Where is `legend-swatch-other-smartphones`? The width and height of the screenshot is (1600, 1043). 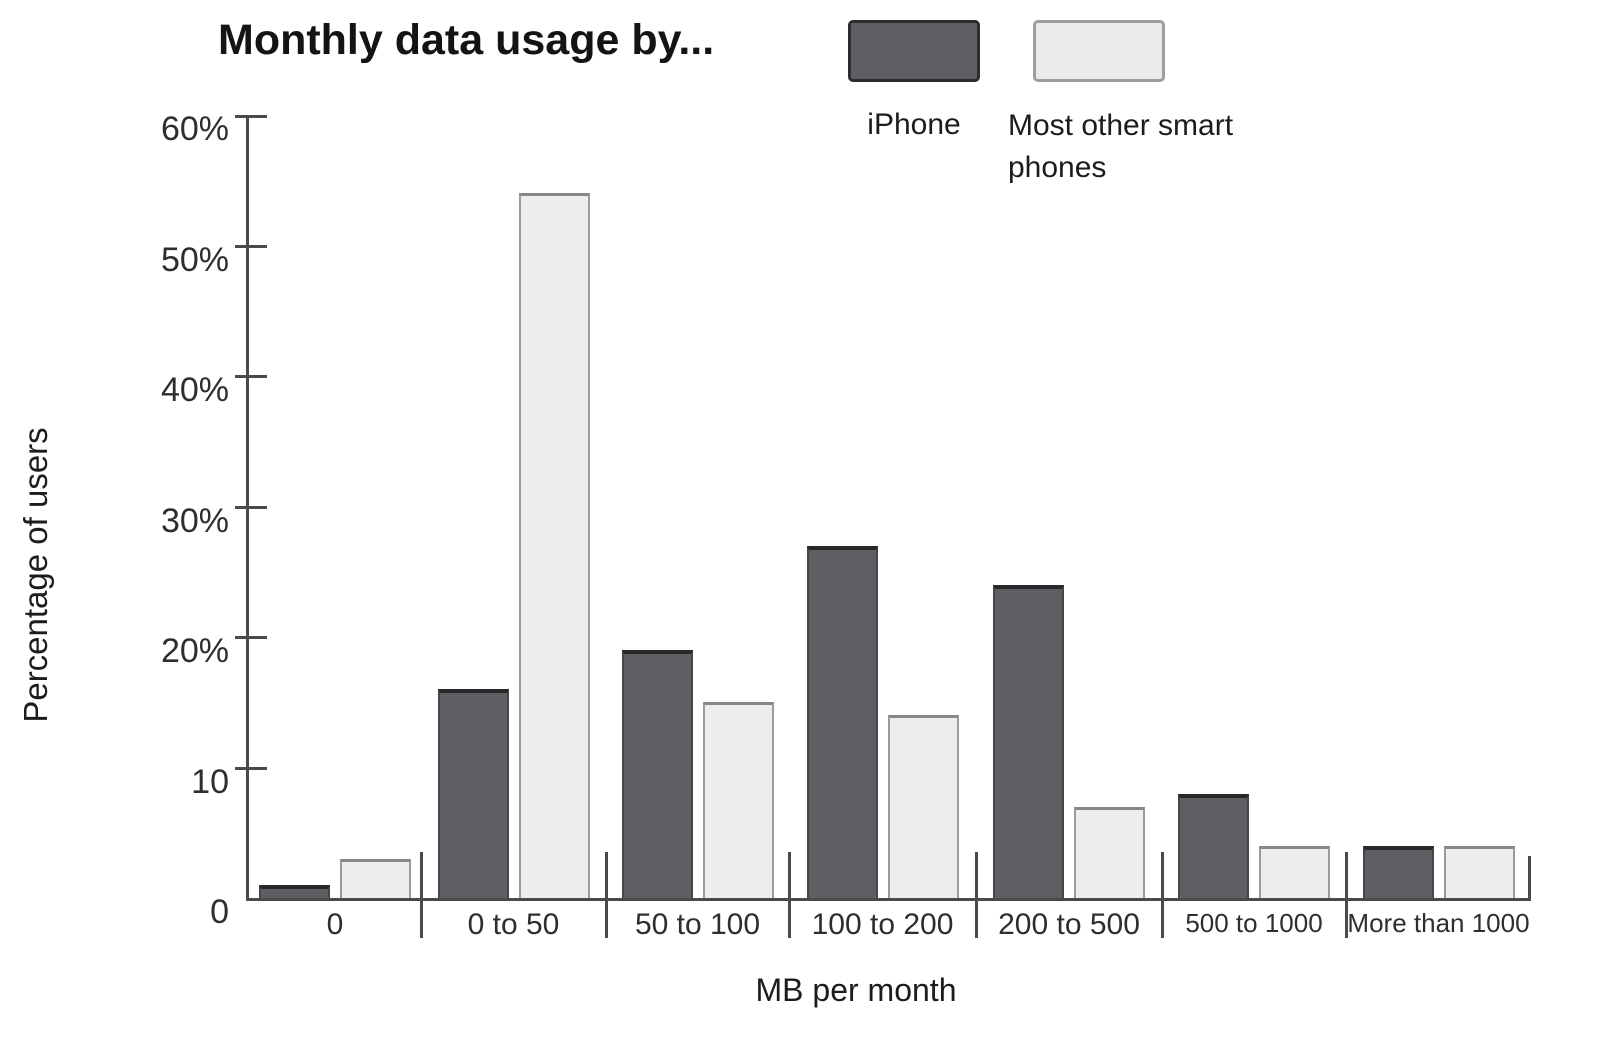 legend-swatch-other-smartphones is located at coordinates (1099, 51).